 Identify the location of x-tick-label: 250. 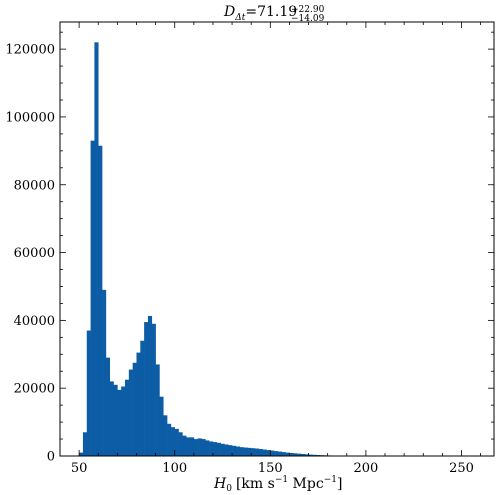
(461, 468).